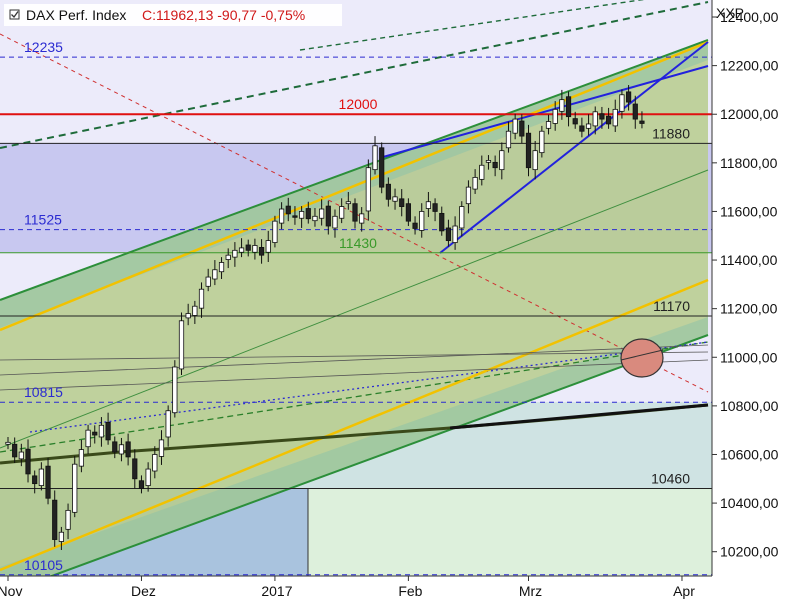 The height and width of the screenshot is (600, 800). What do you see at coordinates (756, 300) in the screenshot?
I see `y-axis-panel` at bounding box center [756, 300].